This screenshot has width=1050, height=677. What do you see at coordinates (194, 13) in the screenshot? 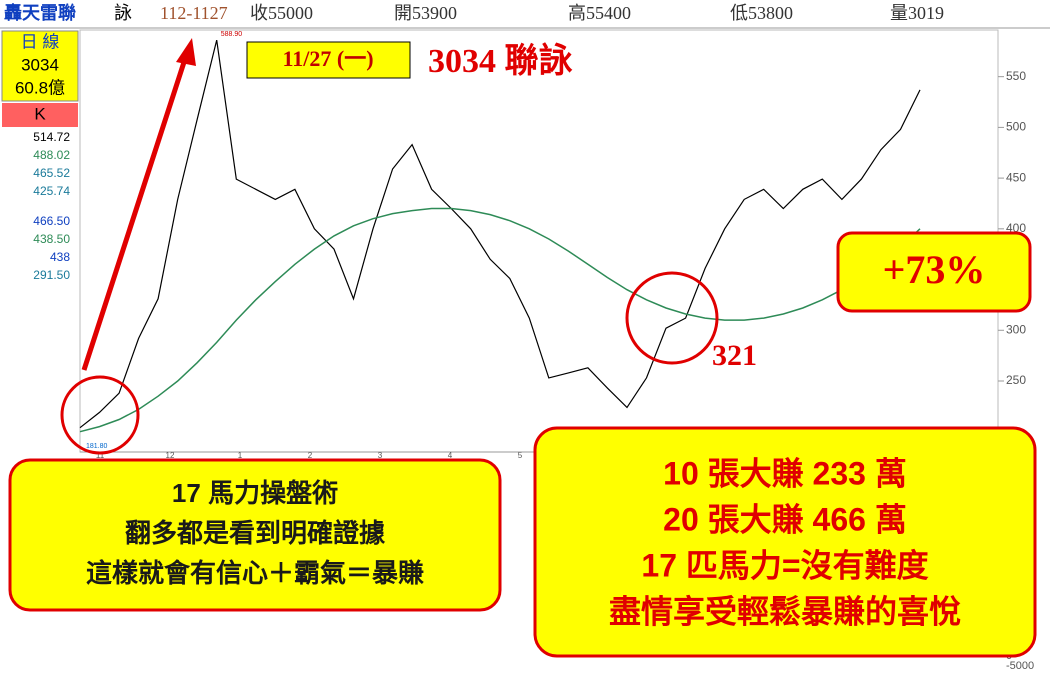
I see `header-range: 112-1127` at bounding box center [194, 13].